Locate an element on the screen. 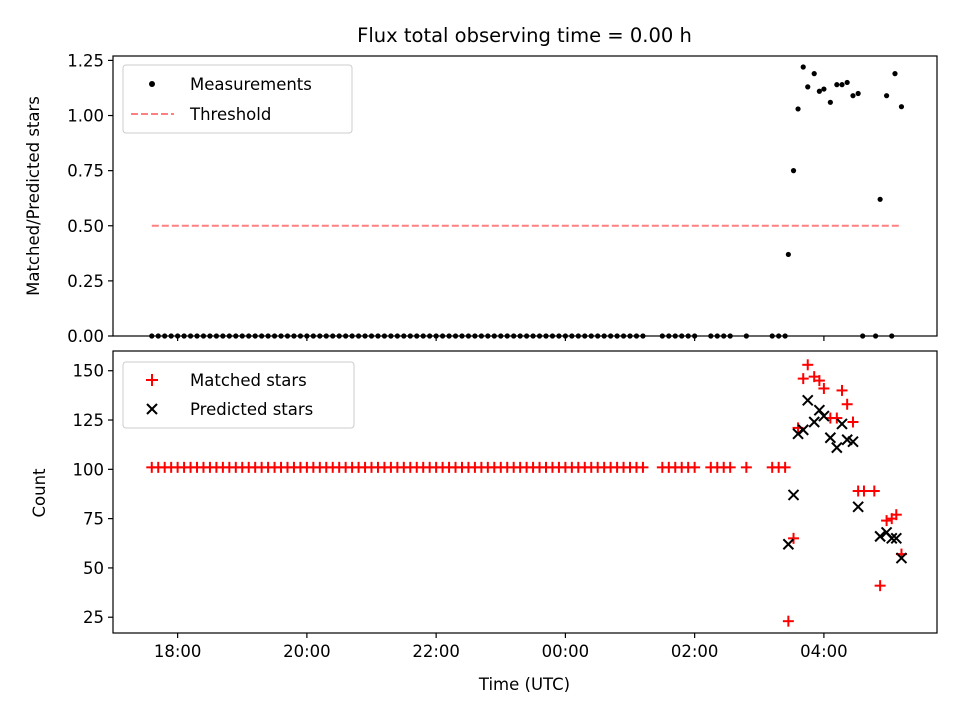 The width and height of the screenshot is (960, 720). x-tick-label-1: 20:00 is located at coordinates (307, 651).